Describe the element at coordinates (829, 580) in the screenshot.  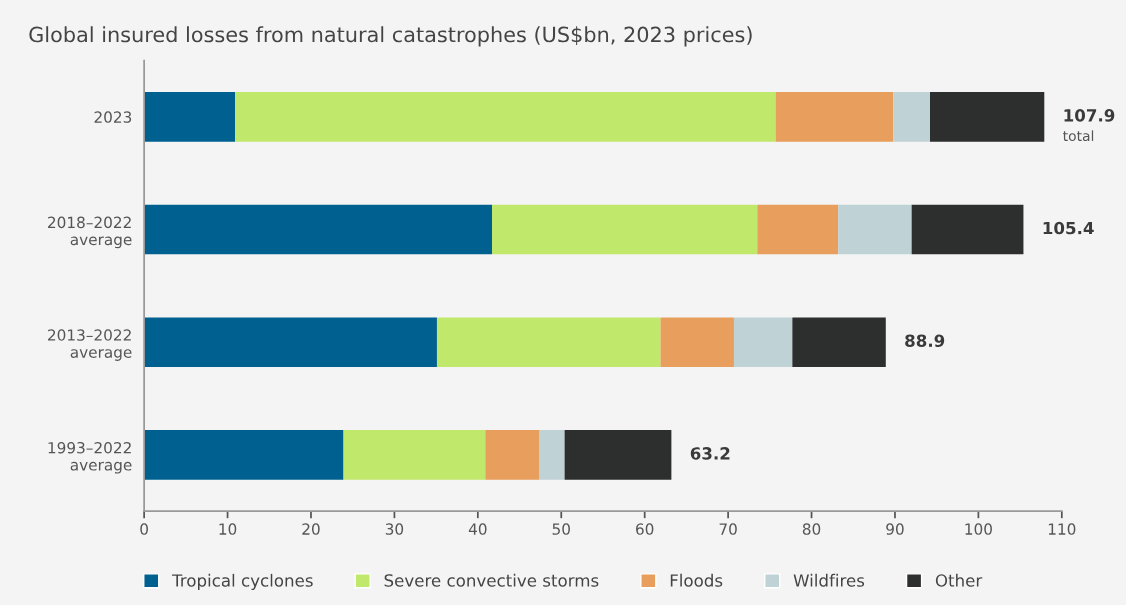
I see `legend-label: Wildfires` at that location.